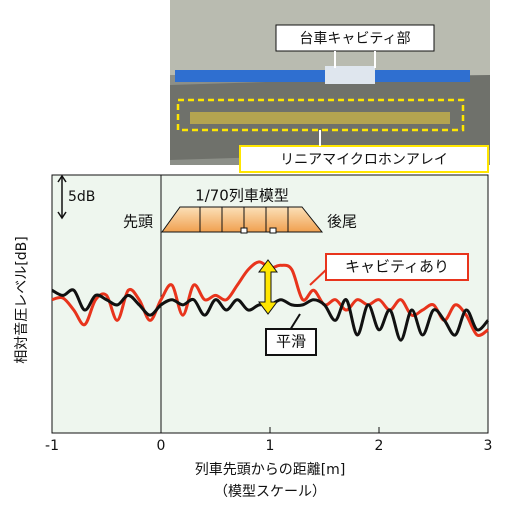 The height and width of the screenshot is (515, 510). What do you see at coordinates (270, 469) in the screenshot?
I see `x-axis-label: 列車先頭からの距離[m]` at bounding box center [270, 469].